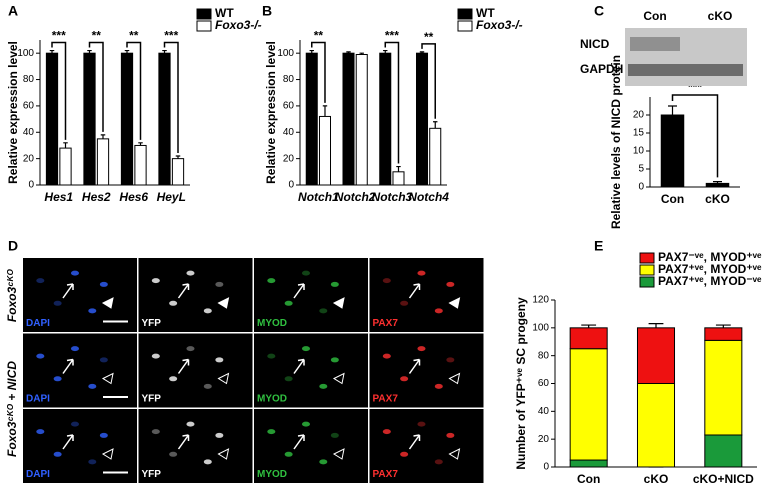 The width and height of the screenshot is (767, 486). Describe the element at coordinates (717, 199) in the screenshot. I see `x-tick-label: cKO` at that location.